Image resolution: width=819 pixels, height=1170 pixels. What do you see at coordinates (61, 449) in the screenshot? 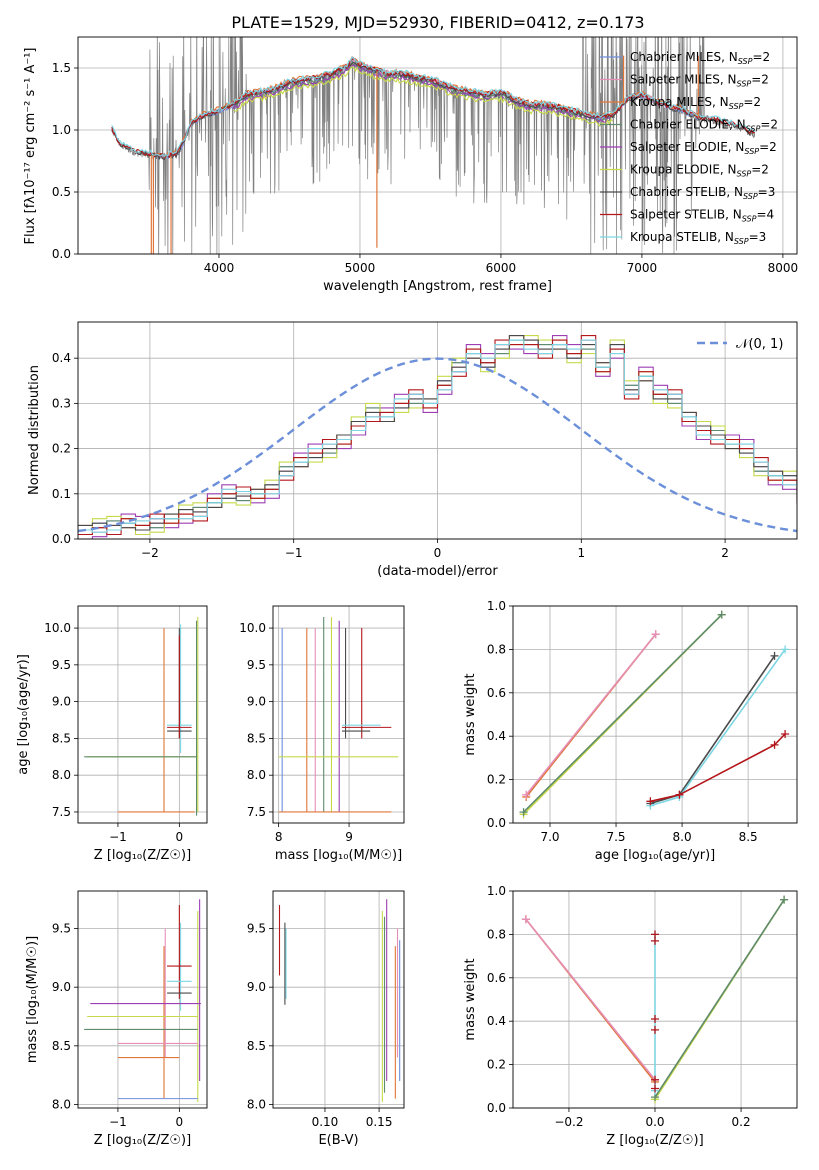
I see `residuals-ytick-label: 0.2` at bounding box center [61, 449].